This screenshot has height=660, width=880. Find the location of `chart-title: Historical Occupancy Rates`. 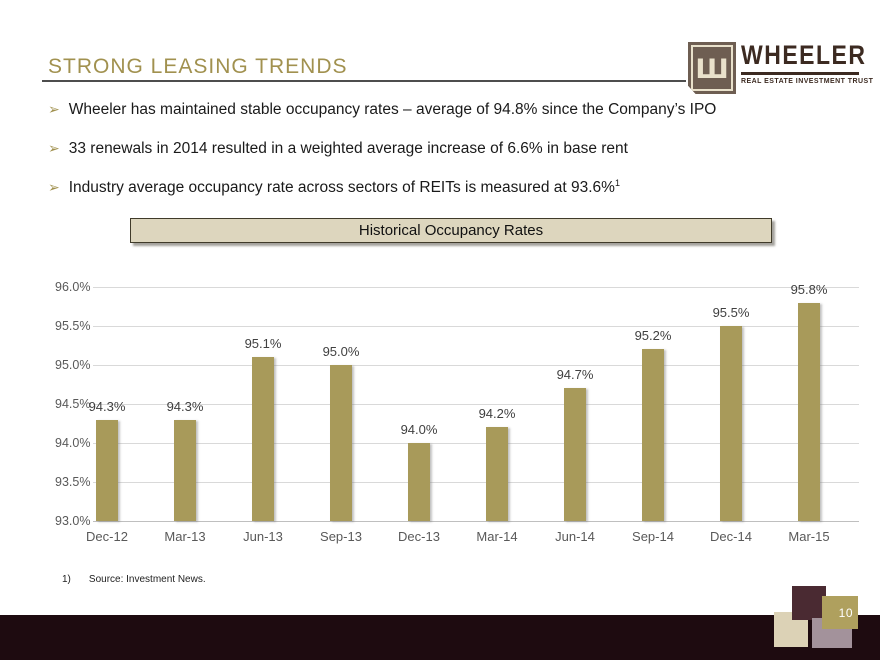

chart-title: Historical Occupancy Rates is located at coordinates (451, 230).